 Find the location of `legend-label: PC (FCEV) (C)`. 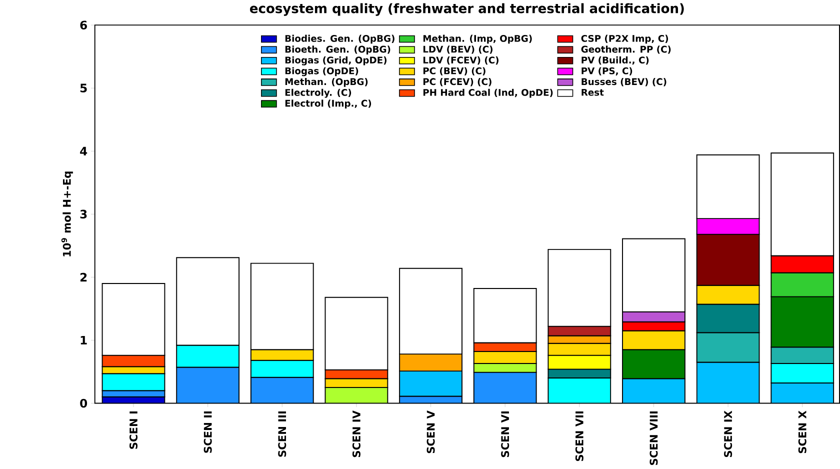

legend-label: PC (FCEV) (C) is located at coordinates (457, 82).